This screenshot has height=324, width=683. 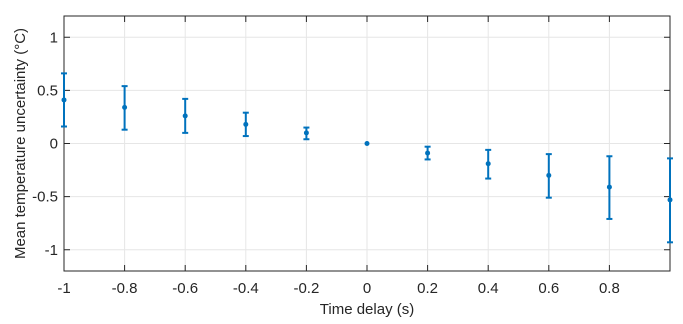 I want to click on x-tick-label: -0.4, so click(x=246, y=288).